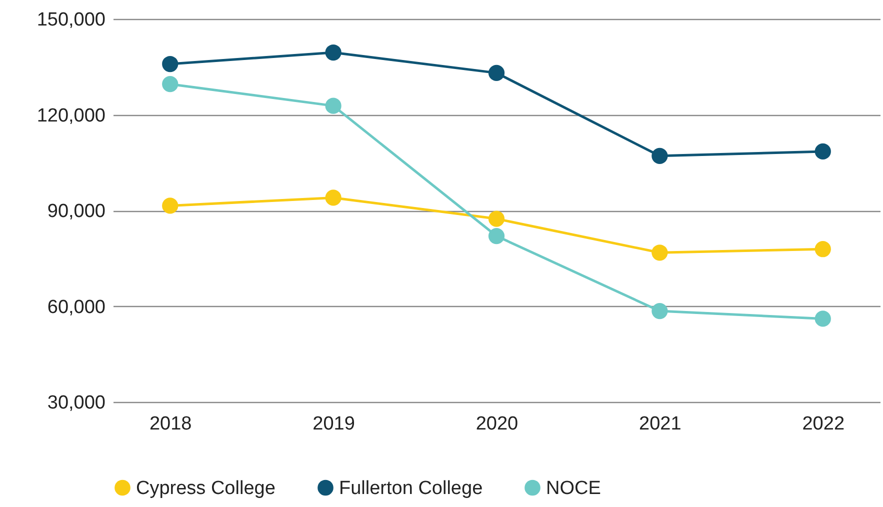 This screenshot has height=507, width=883. I want to click on x-tick-label: 2020, so click(497, 424).